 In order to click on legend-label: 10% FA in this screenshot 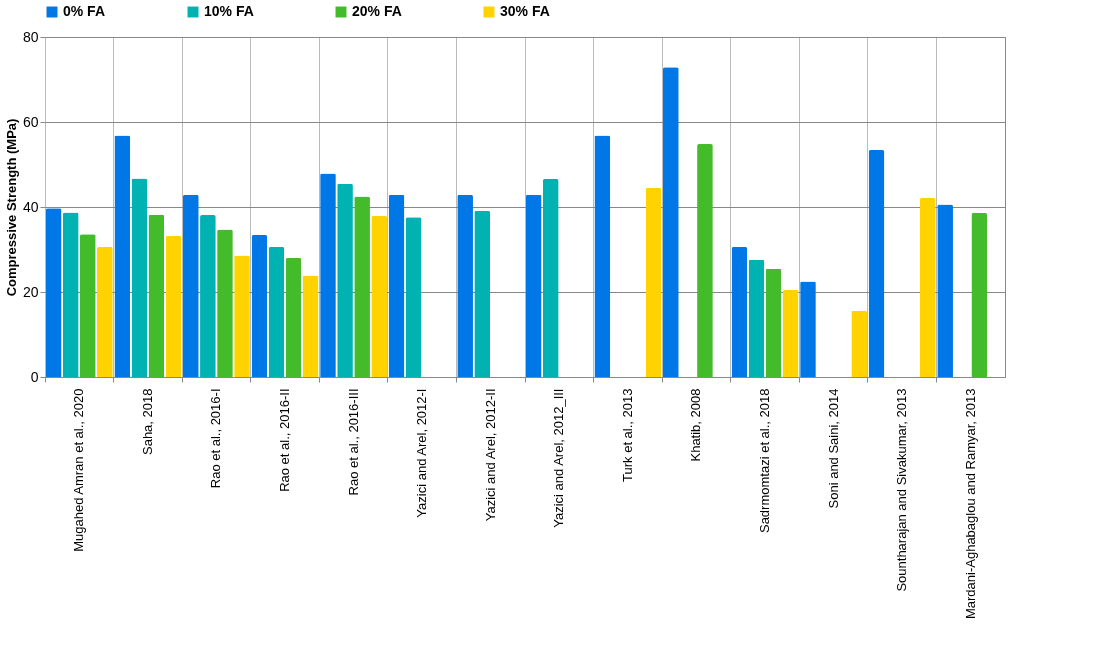, I will do `click(229, 11)`.